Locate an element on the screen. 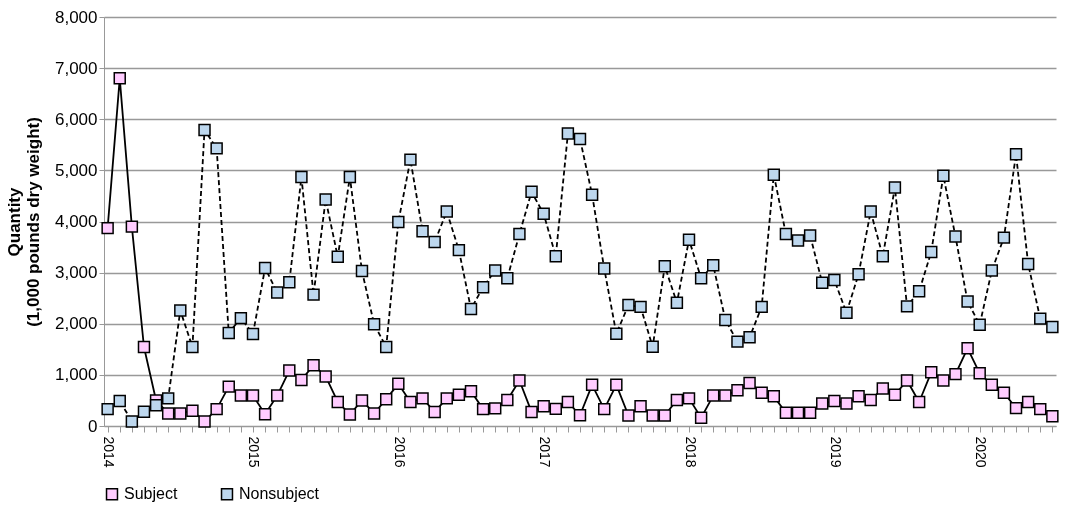 This screenshot has width=1069, height=512. x-tick-label: 2014 is located at coordinates (109, 452).